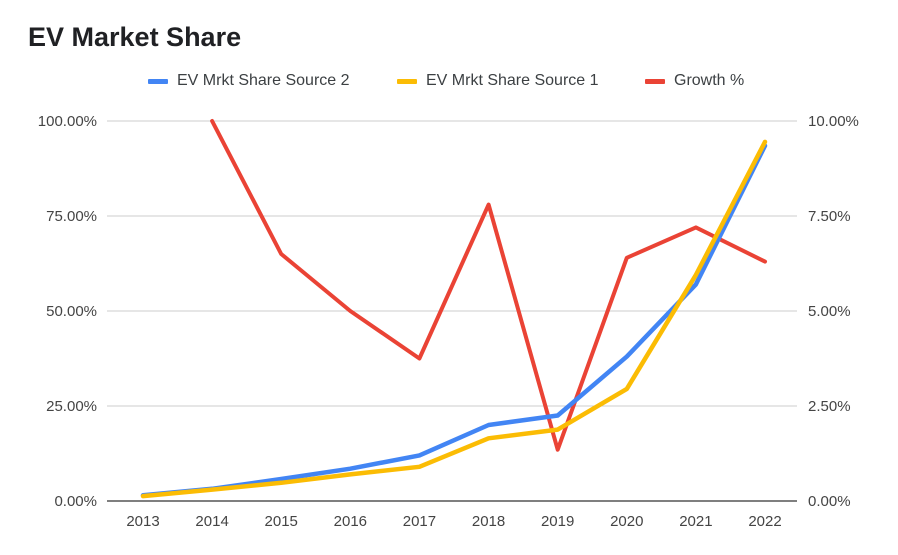 Image resolution: width=898 pixels, height=555 pixels. What do you see at coordinates (350, 521) in the screenshot?
I see `x-axis-tick-label: 2016` at bounding box center [350, 521].